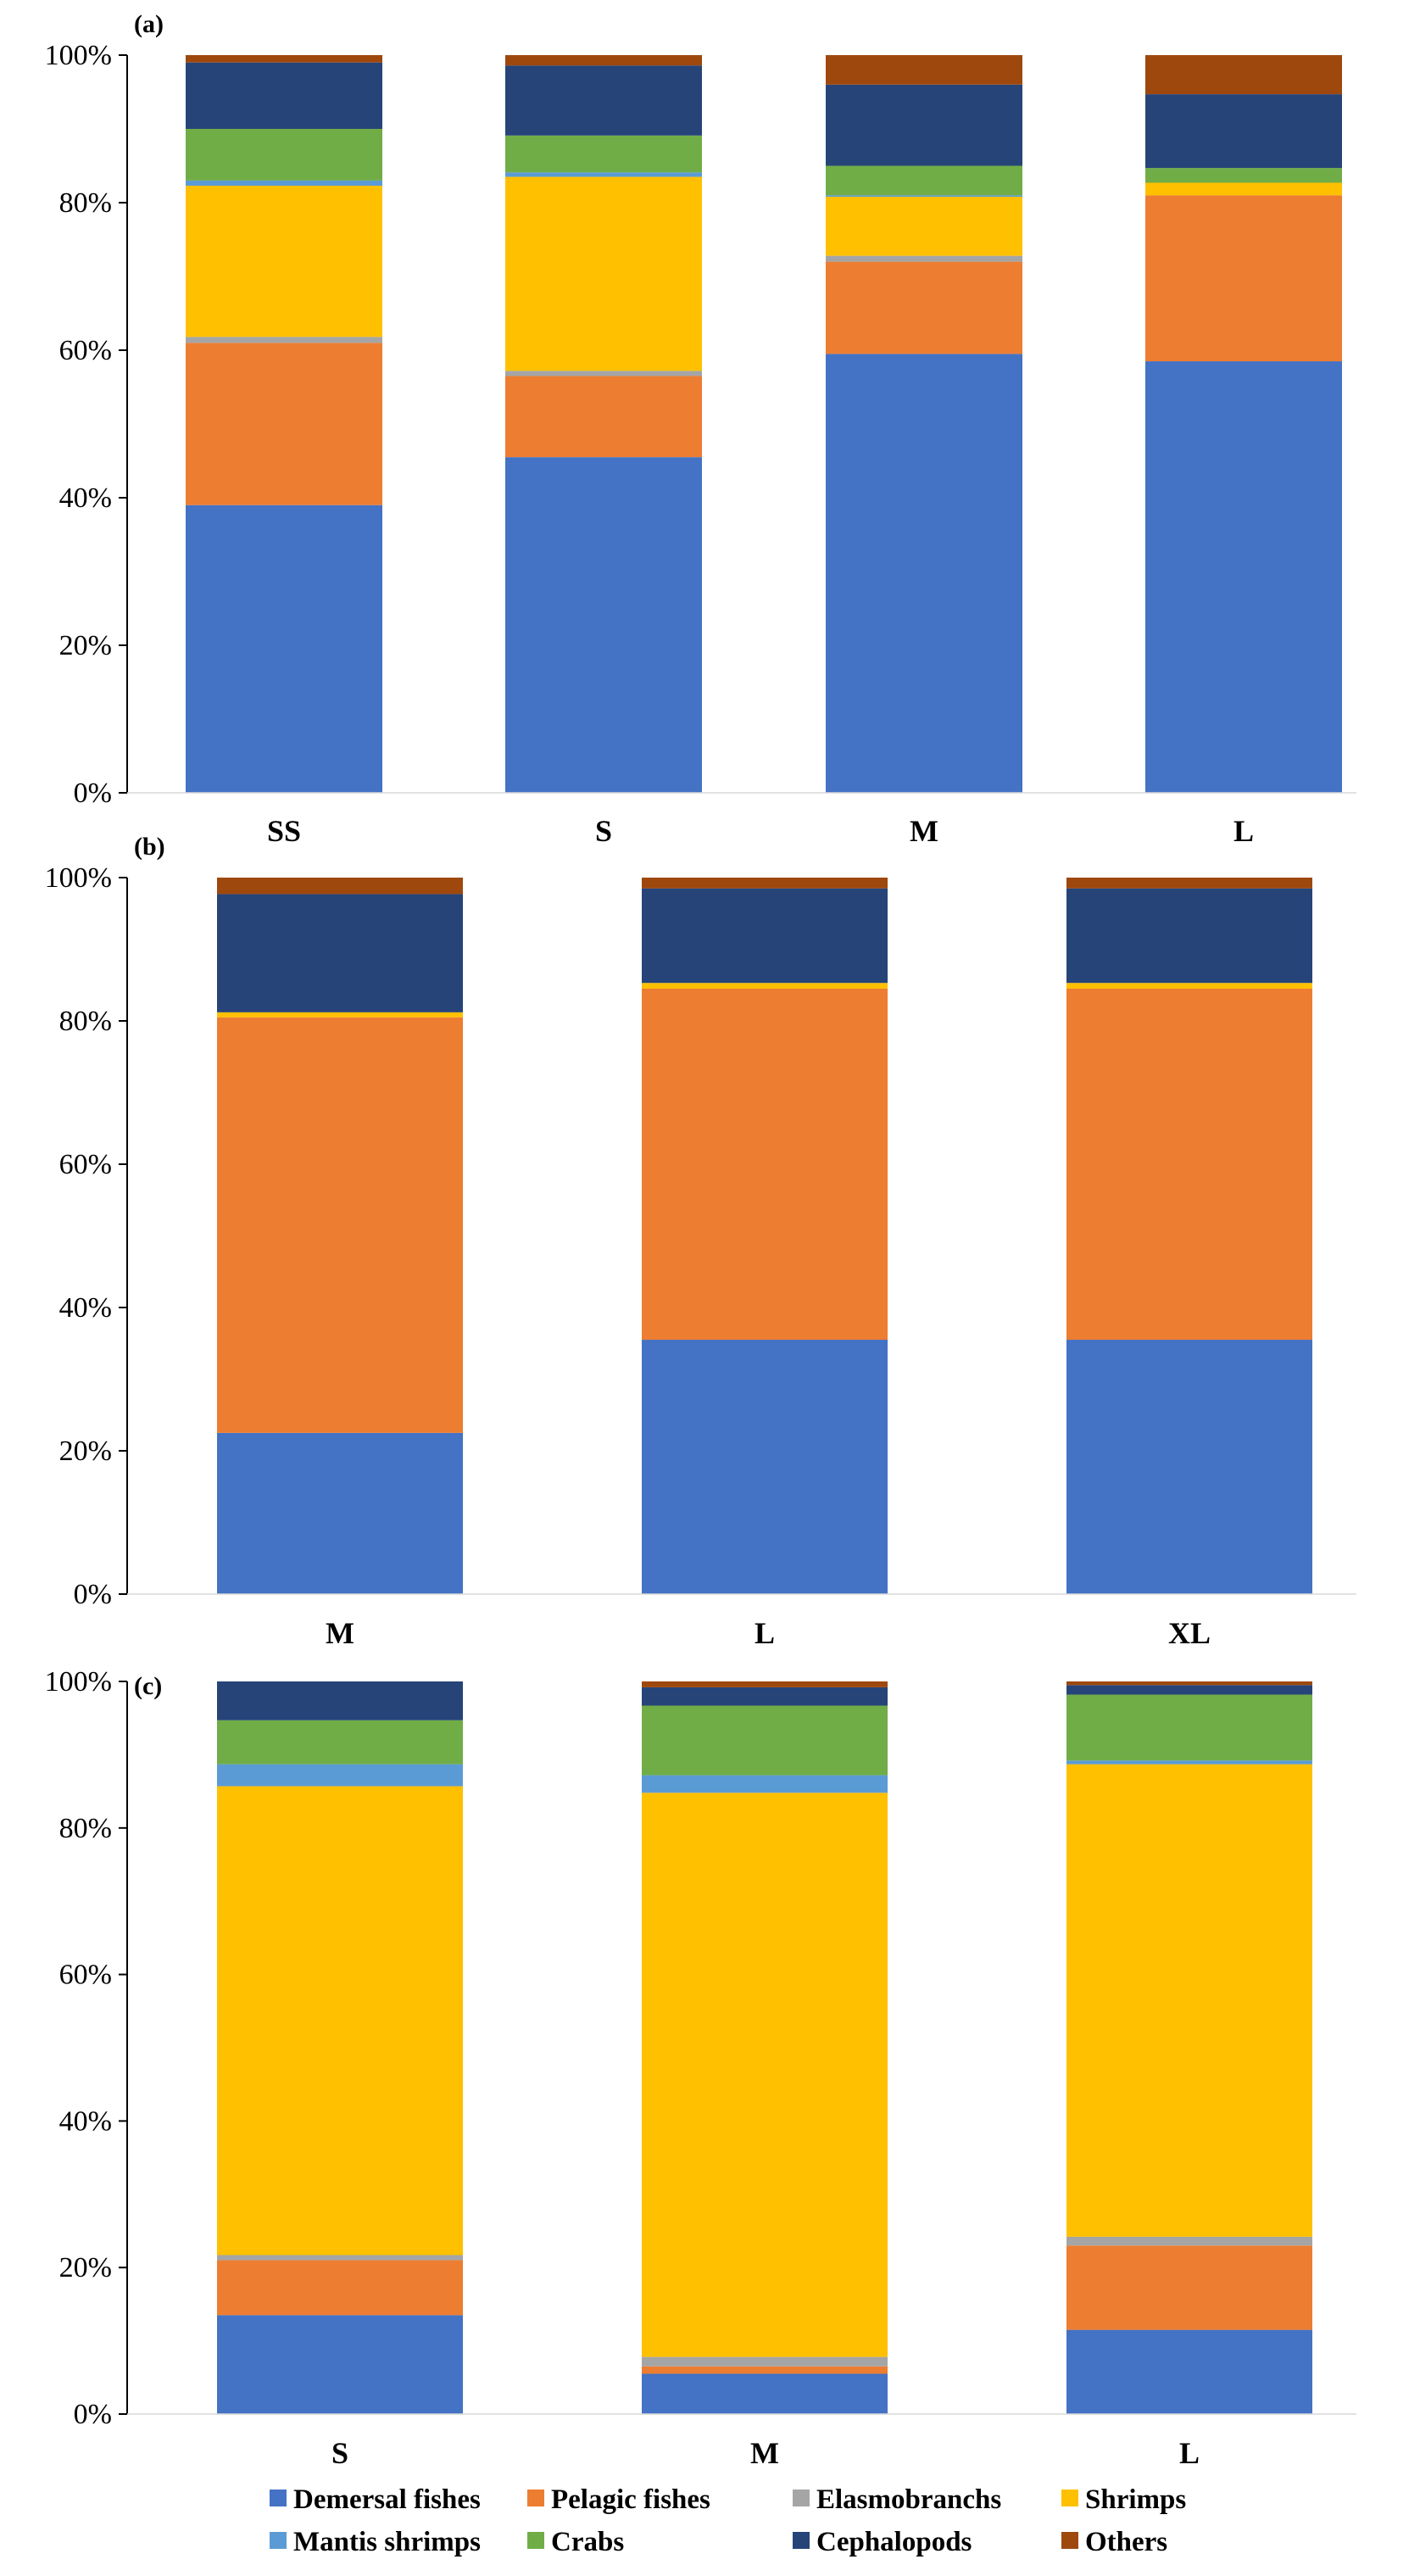  Describe the element at coordinates (284, 59) in the screenshot. I see `bar-ss-others` at that location.